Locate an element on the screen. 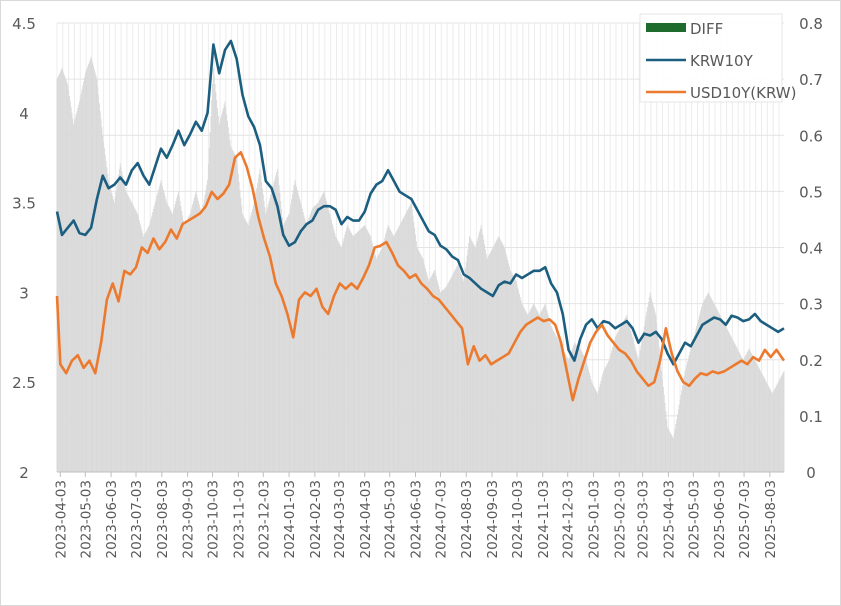  y-right-tick-label: 0.7 is located at coordinates (811, 80).